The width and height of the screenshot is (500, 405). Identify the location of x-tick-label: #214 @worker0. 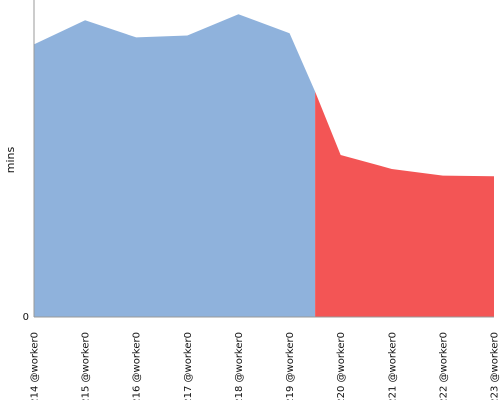
(35, 366).